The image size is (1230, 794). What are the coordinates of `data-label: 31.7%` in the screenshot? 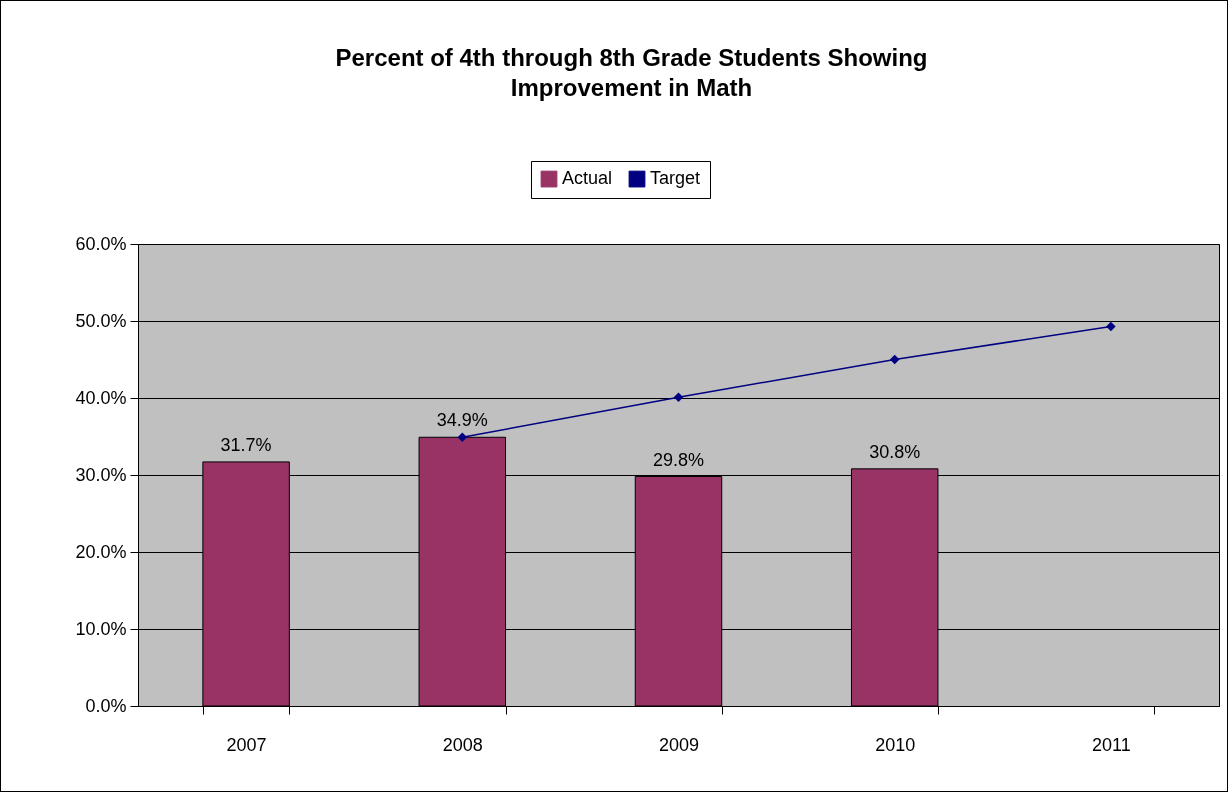 It's located at (246, 444).